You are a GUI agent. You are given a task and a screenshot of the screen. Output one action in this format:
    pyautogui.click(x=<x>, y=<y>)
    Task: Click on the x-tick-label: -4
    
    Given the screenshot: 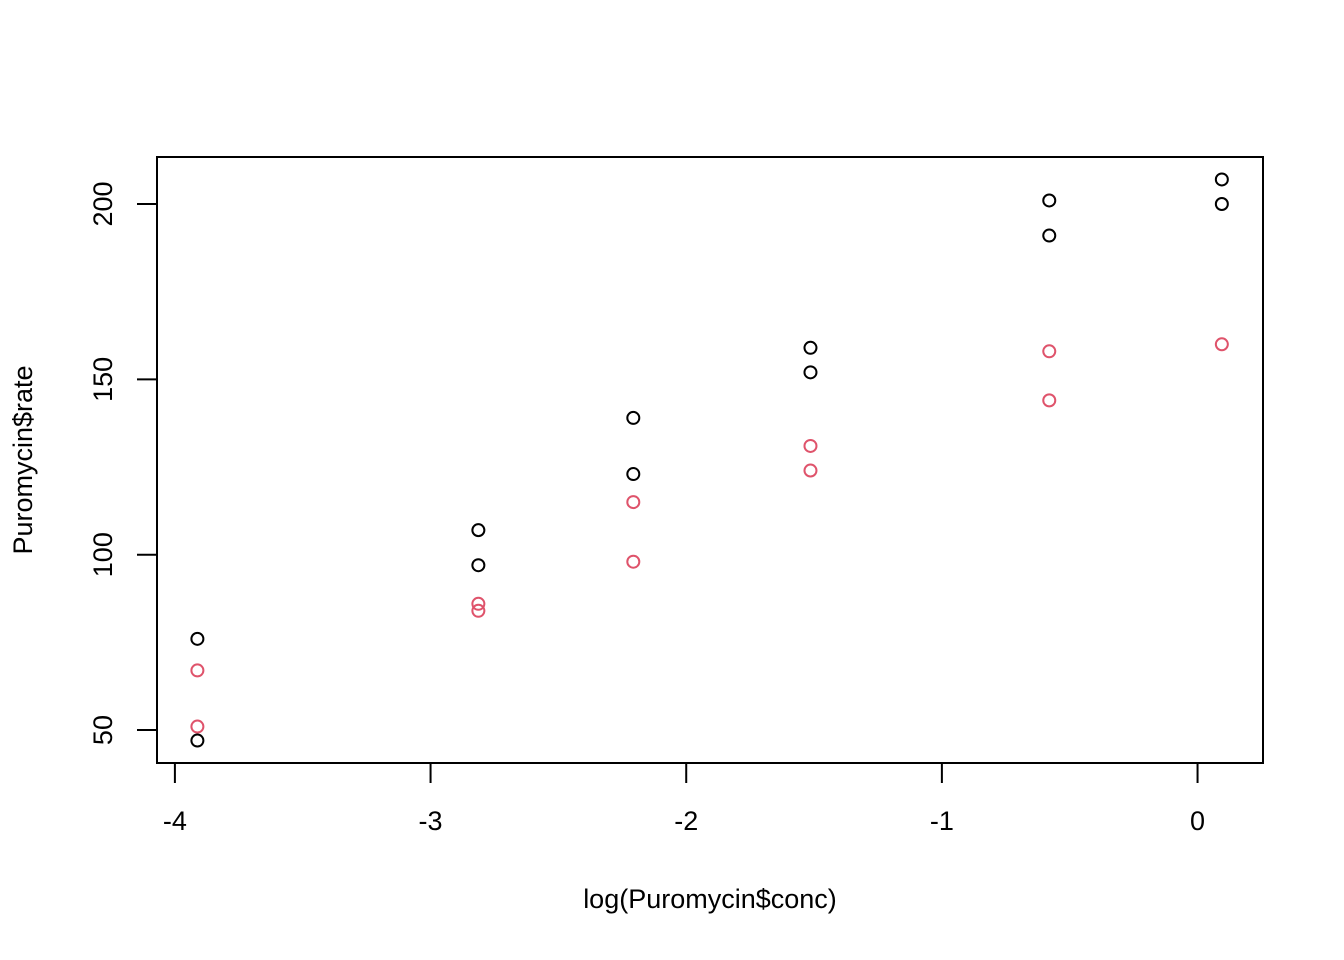 What is the action you would take?
    pyautogui.click(x=175, y=821)
    